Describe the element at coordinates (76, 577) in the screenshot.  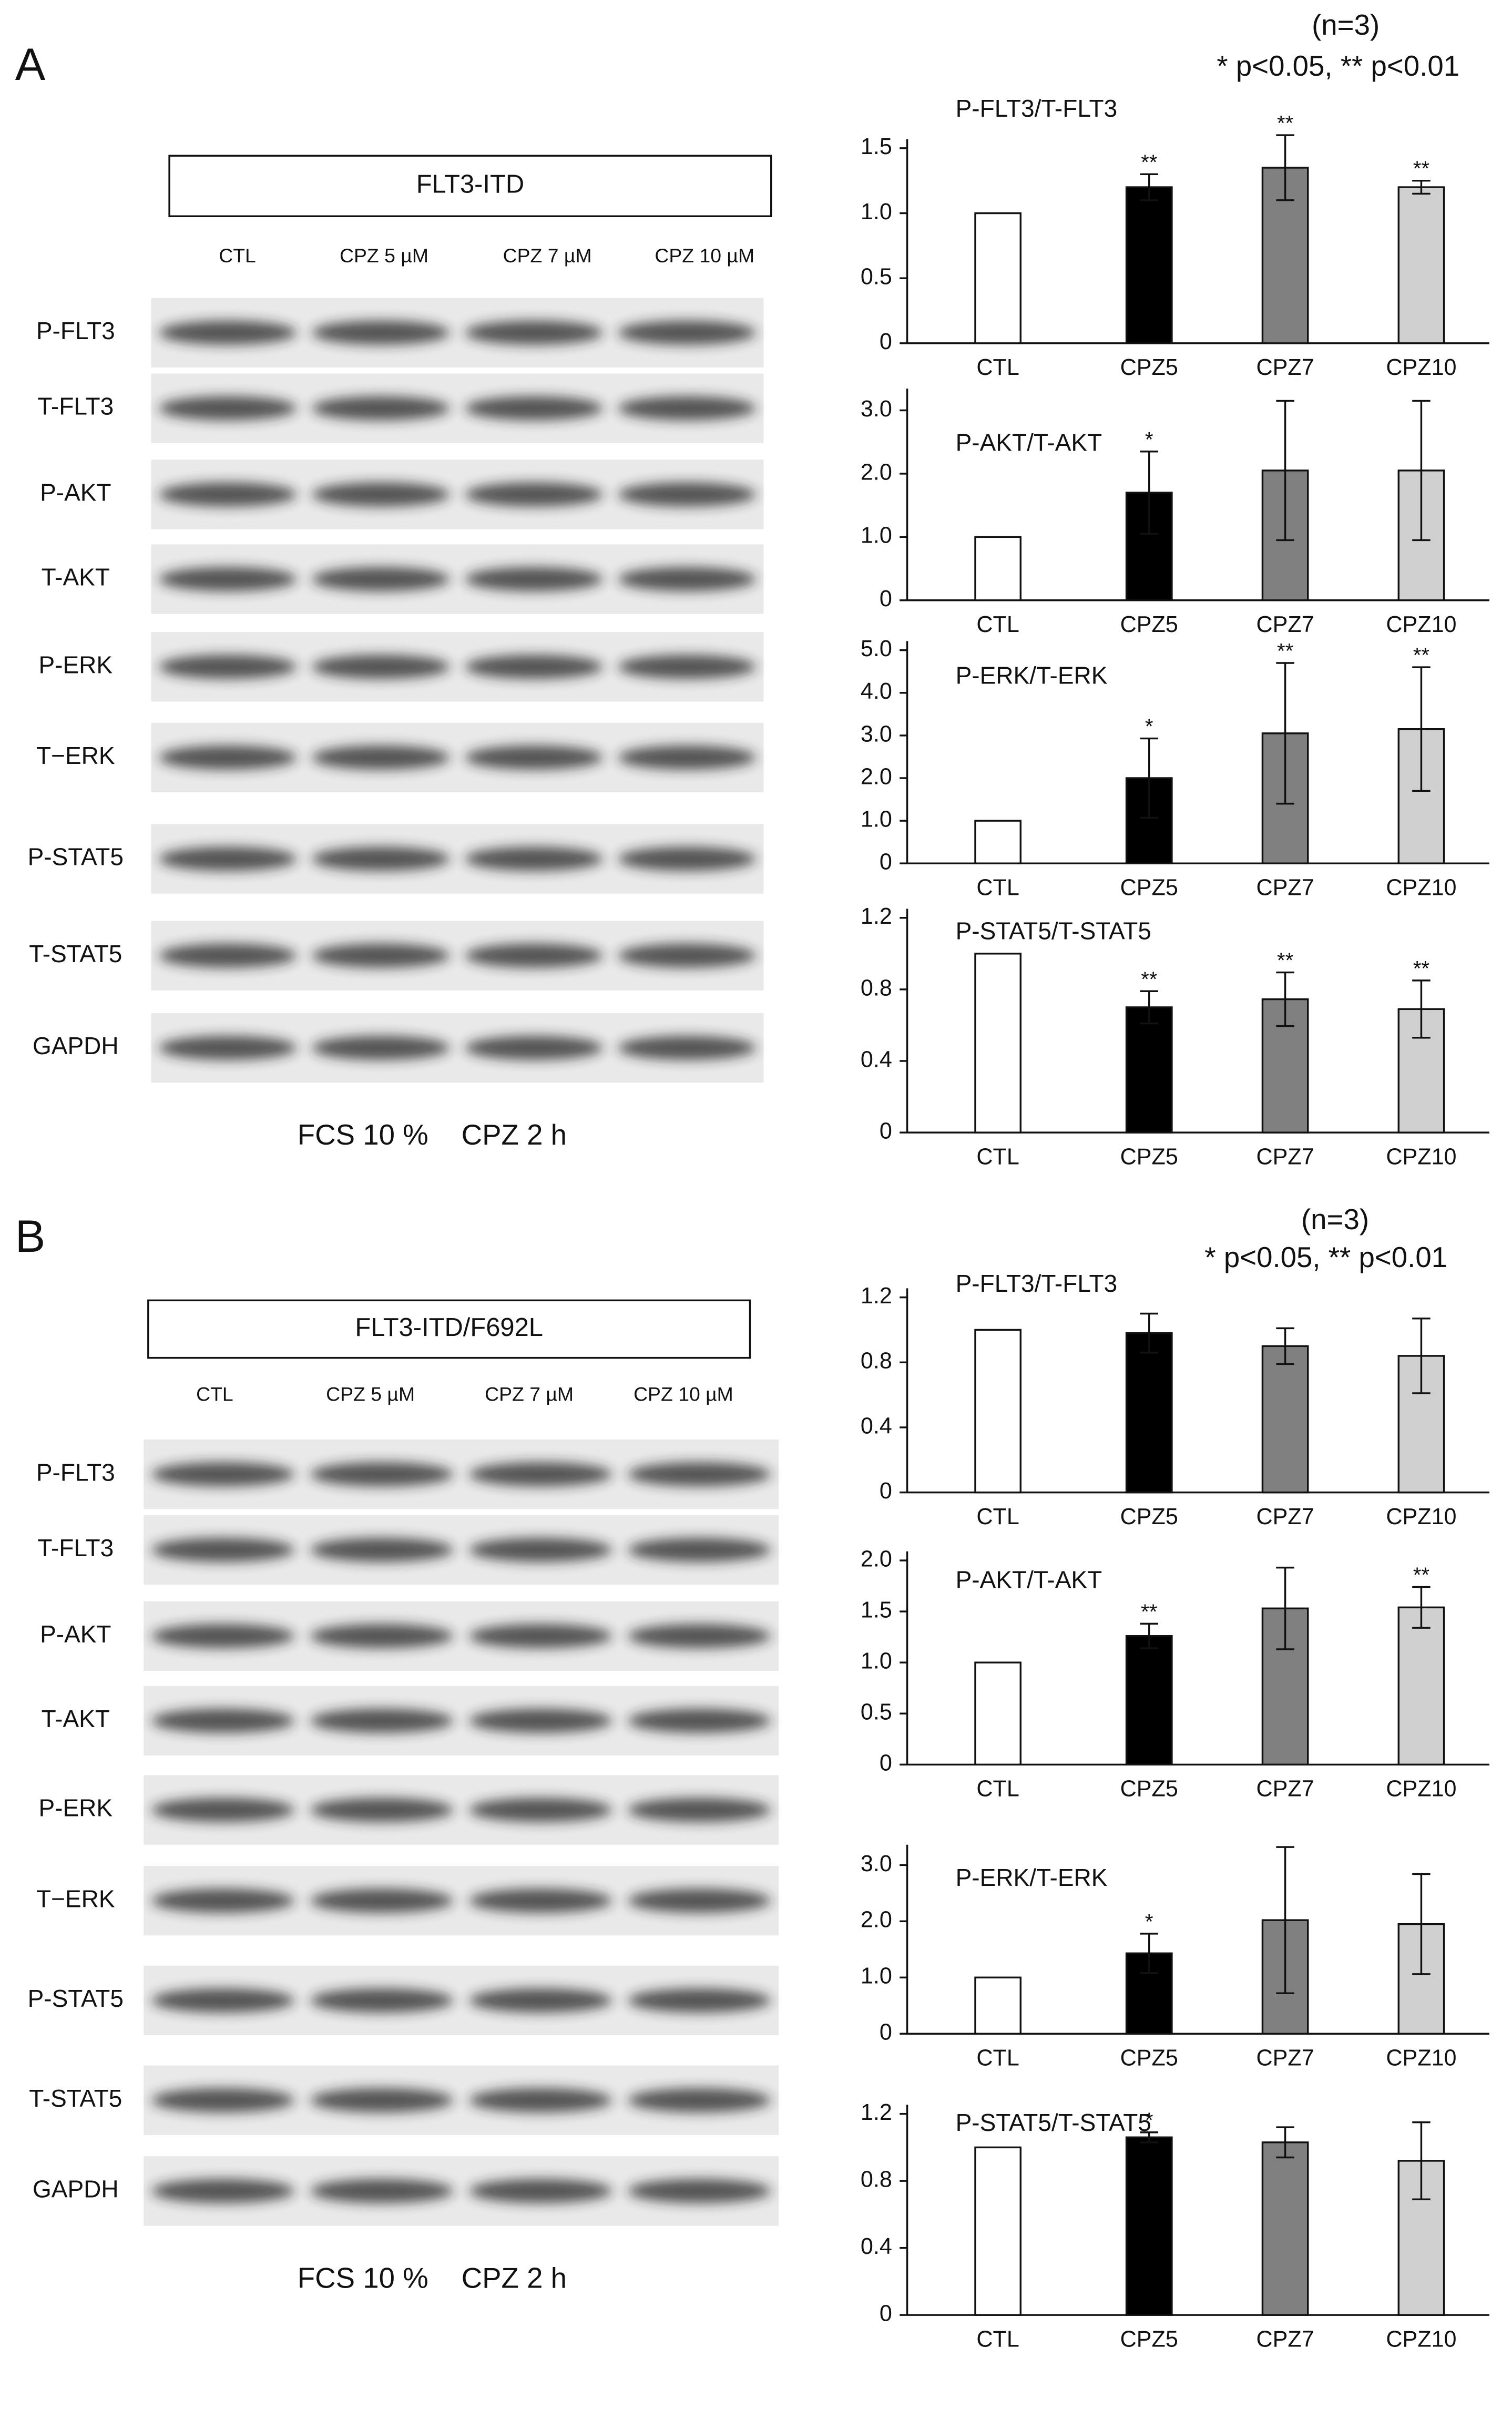
I see `blot-label: T-AKT` at that location.